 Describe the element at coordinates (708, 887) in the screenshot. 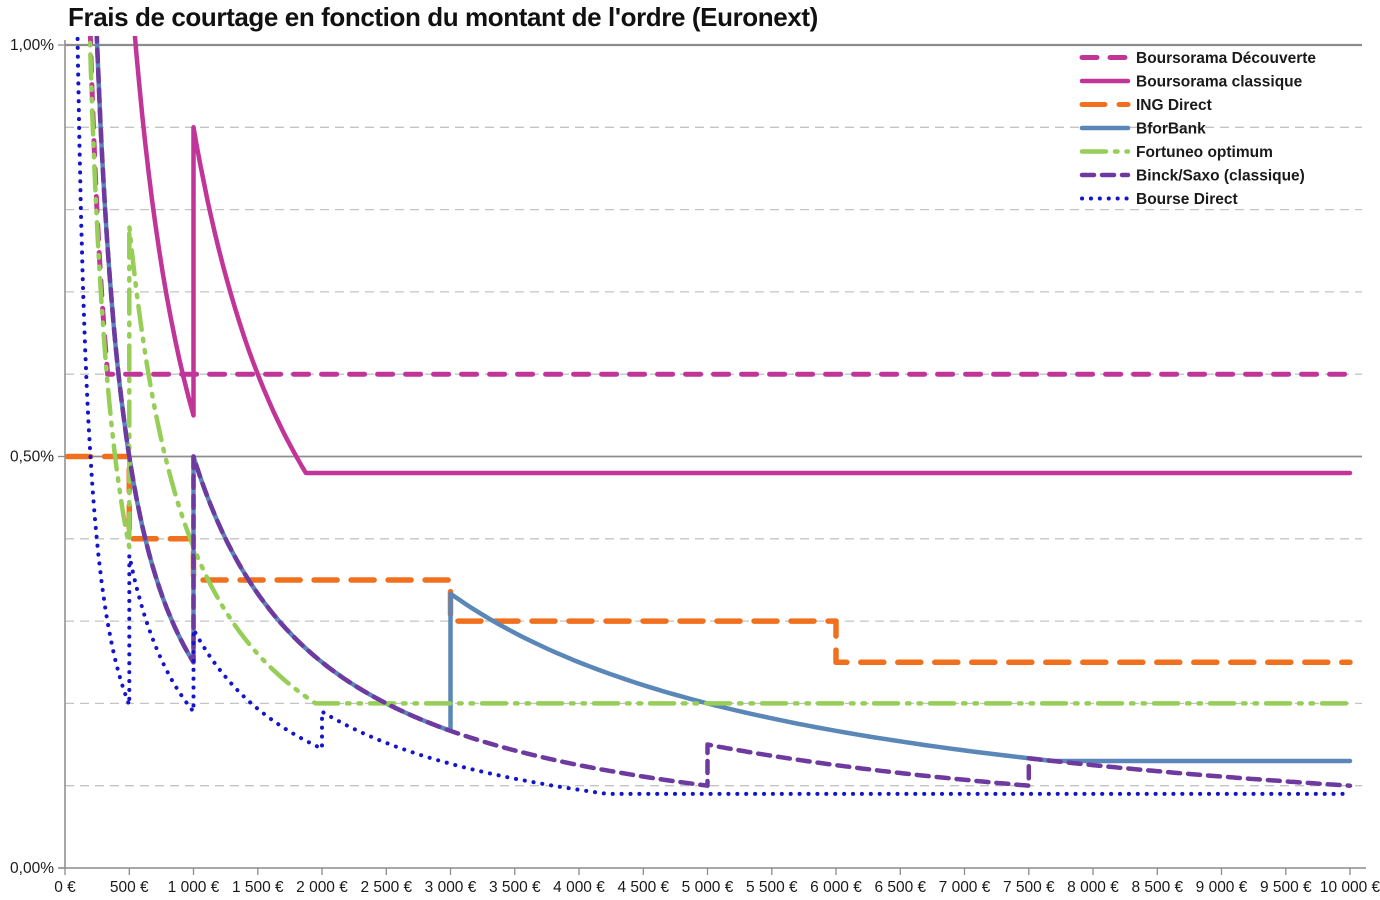

I see `x-tick-label: 5 000 €` at that location.